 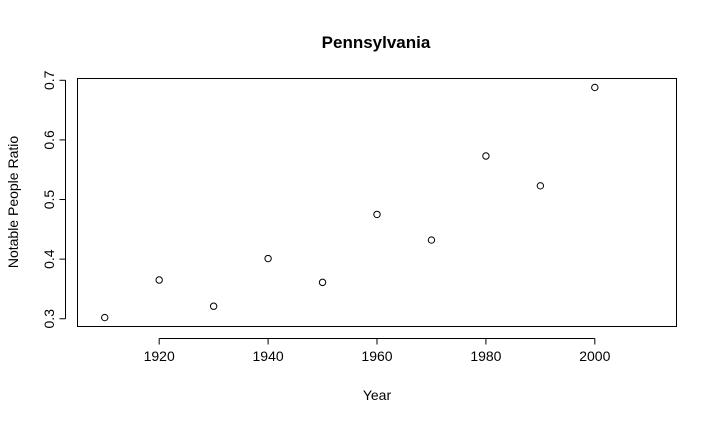 I want to click on x-tick-label: 1940, so click(x=268, y=356).